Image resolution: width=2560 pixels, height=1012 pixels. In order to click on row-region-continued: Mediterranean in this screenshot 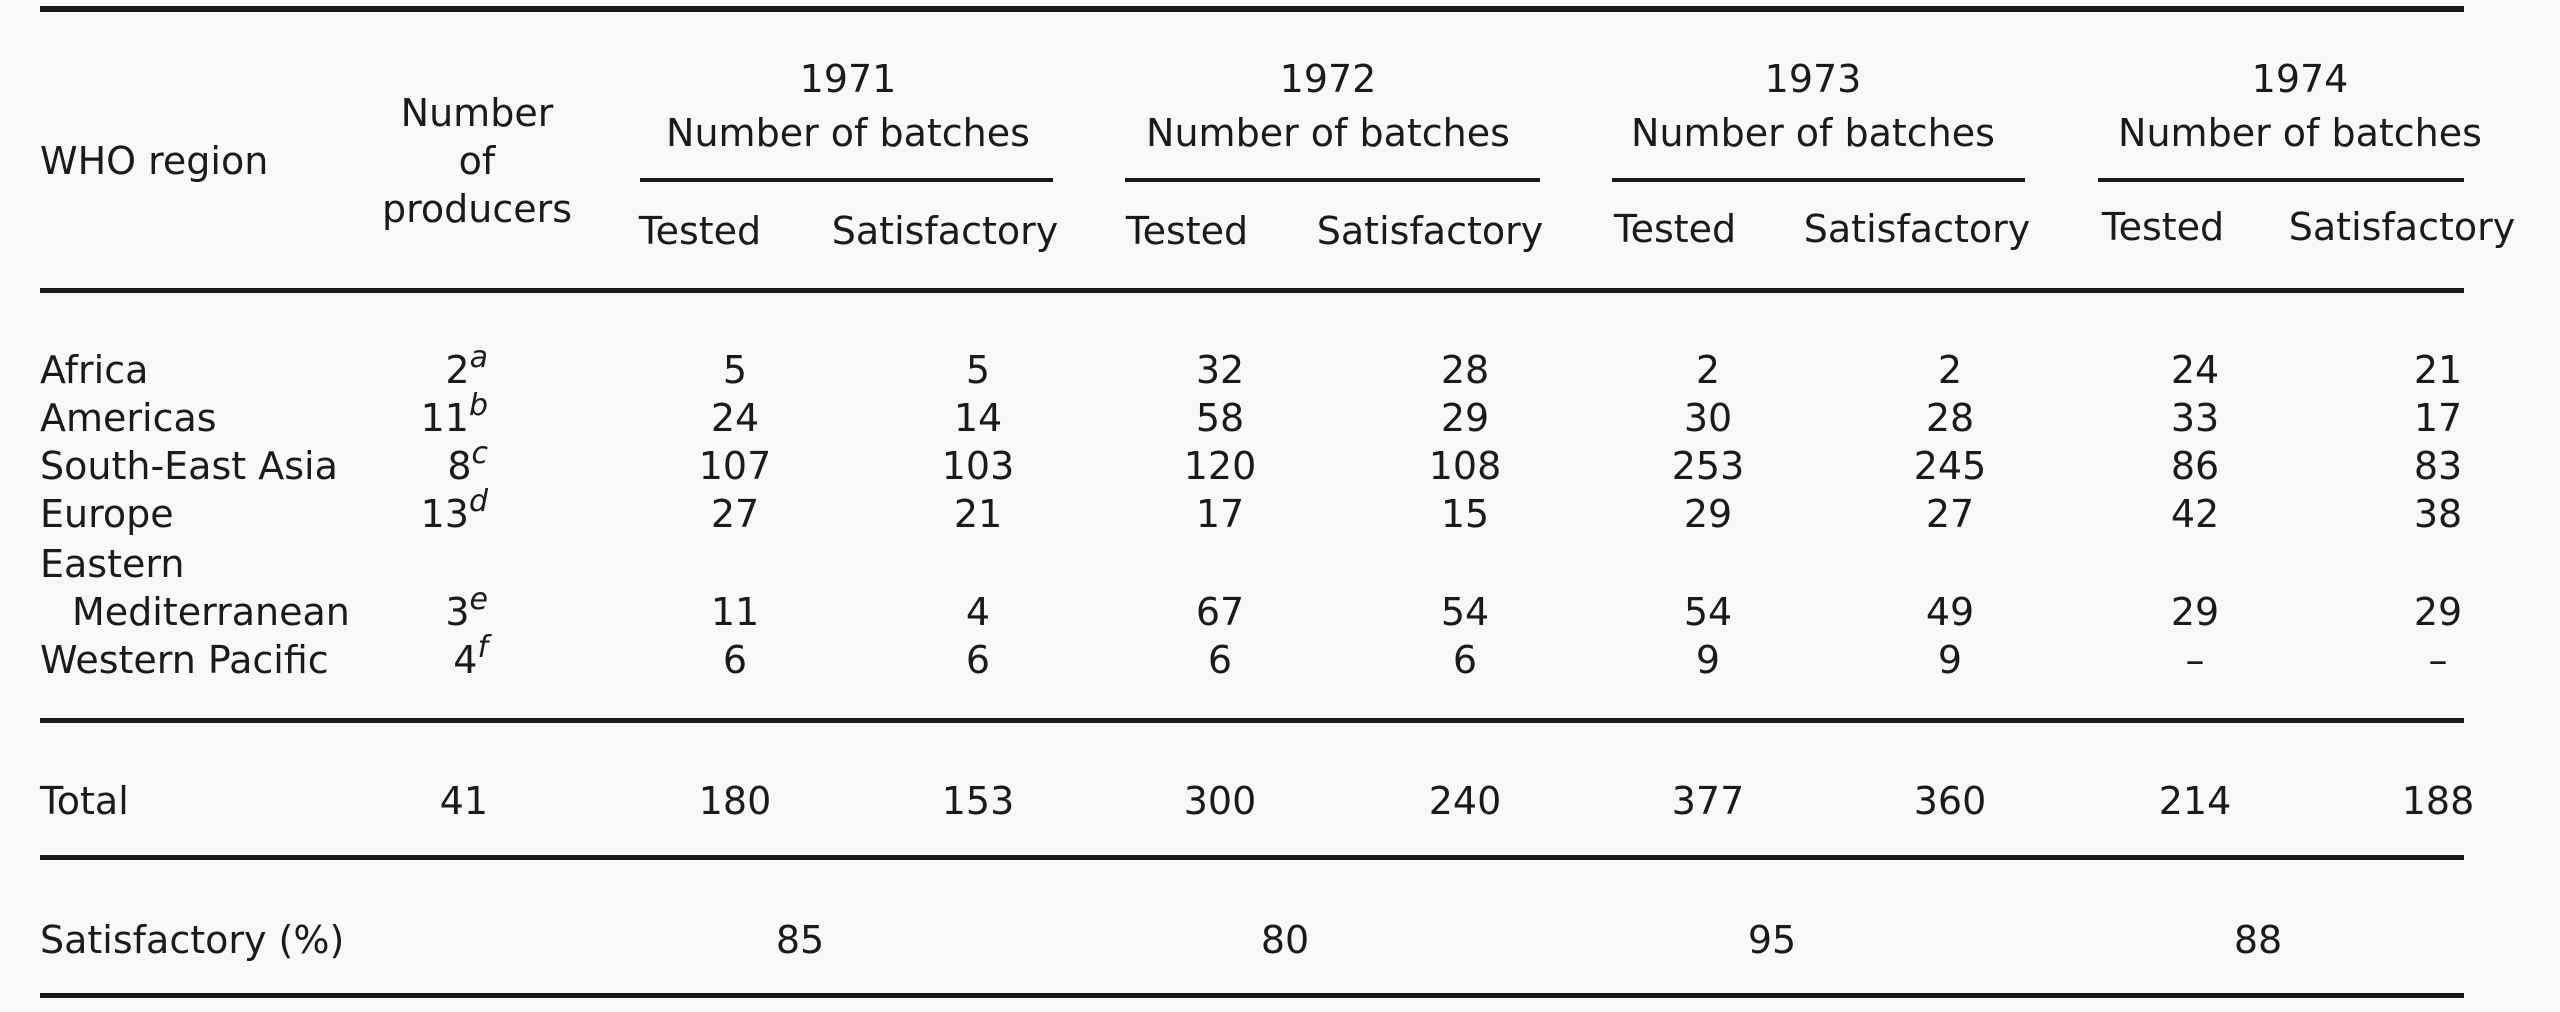, I will do `click(211, 612)`.